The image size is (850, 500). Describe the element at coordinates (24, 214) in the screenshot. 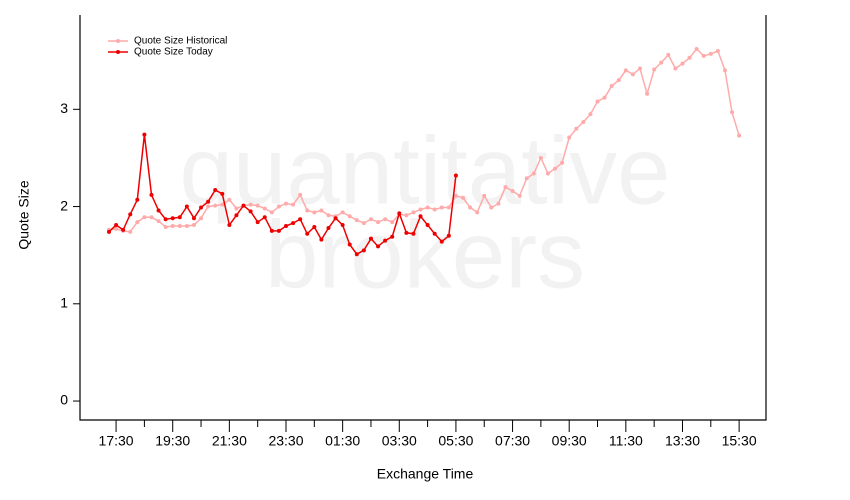

I see `y-axis-label: Quote Size` at that location.